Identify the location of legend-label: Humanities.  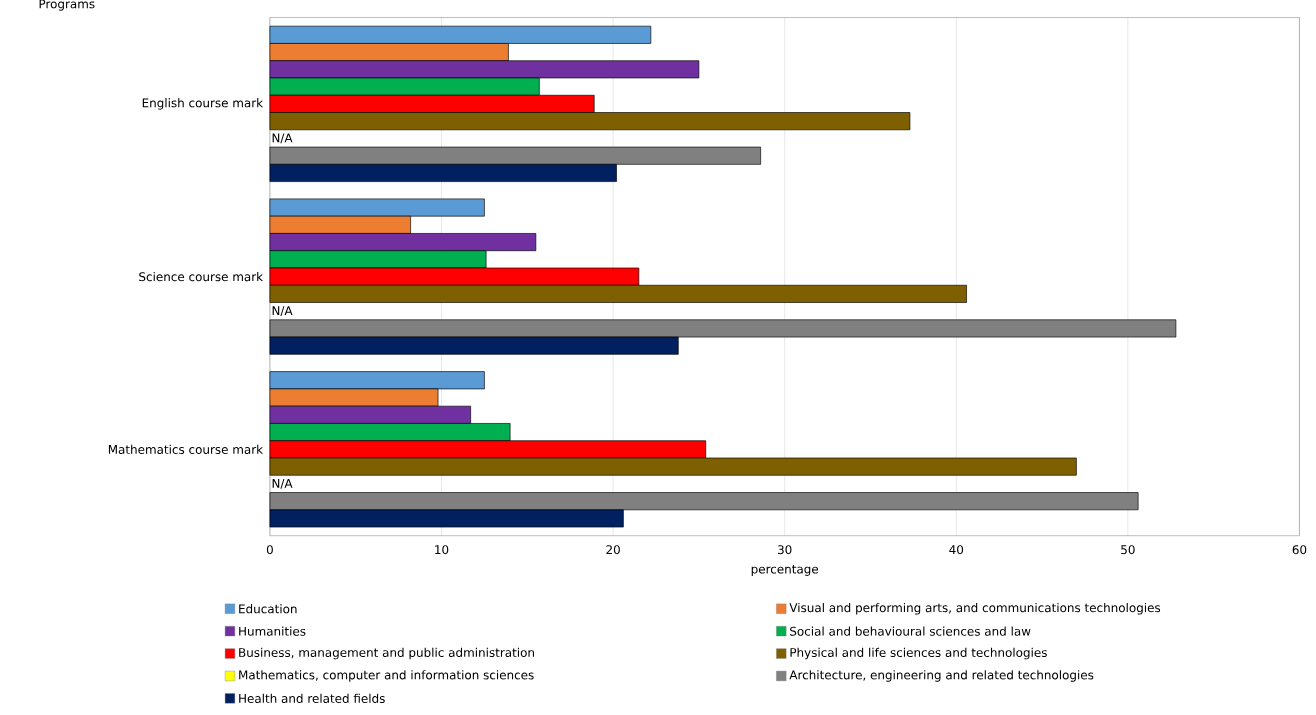
(272, 631).